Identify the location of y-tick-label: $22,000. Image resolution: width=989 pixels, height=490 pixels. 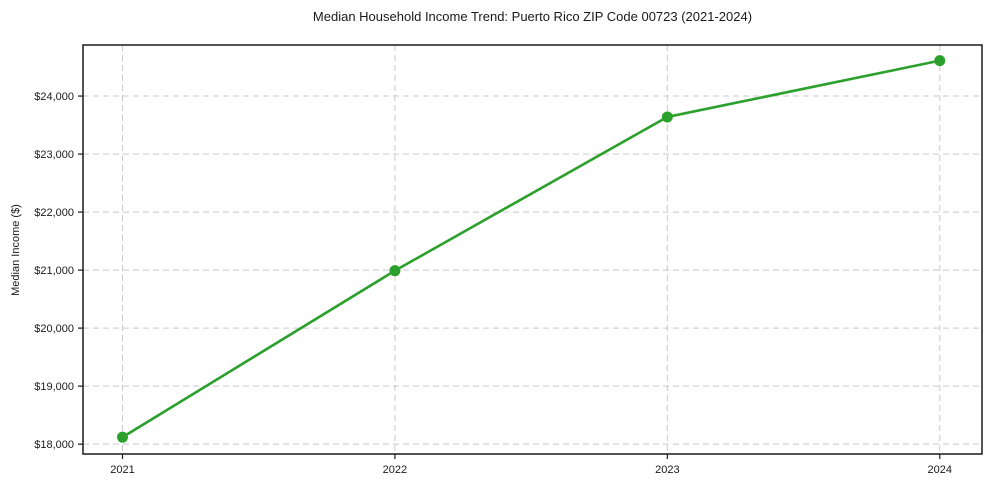
(54, 213).